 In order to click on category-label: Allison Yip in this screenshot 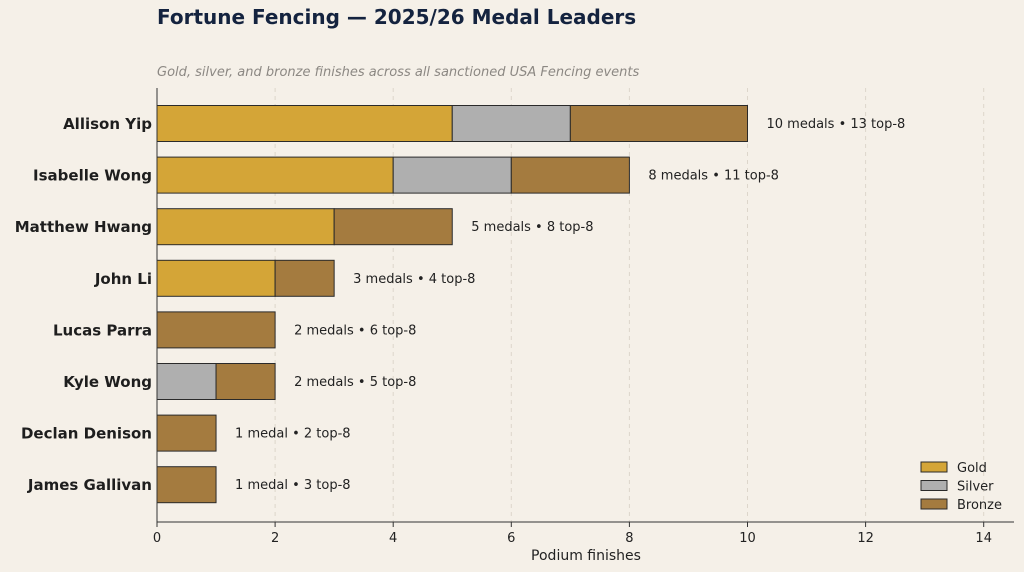, I will do `click(107, 124)`.